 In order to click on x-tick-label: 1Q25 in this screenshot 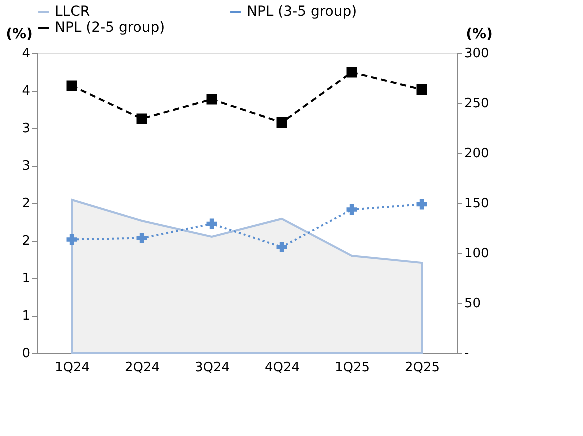, I will do `click(352, 368)`.